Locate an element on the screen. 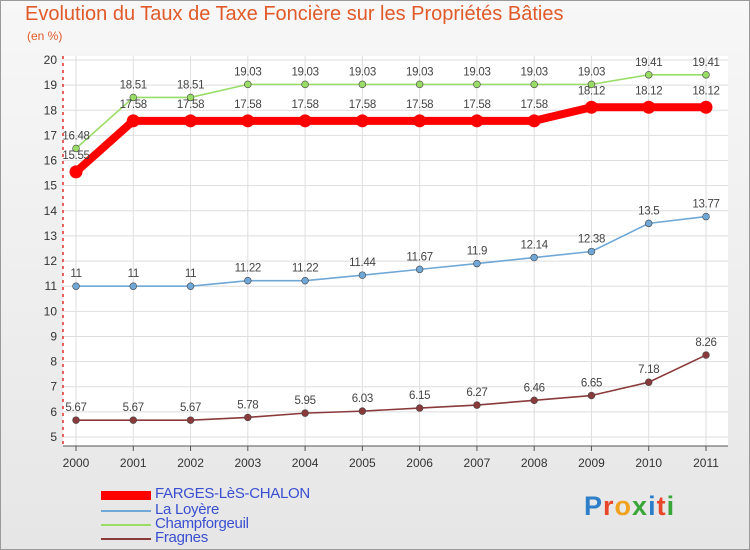 Image resolution: width=750 pixels, height=550 pixels. y-tick-label: 12 is located at coordinates (51, 261).